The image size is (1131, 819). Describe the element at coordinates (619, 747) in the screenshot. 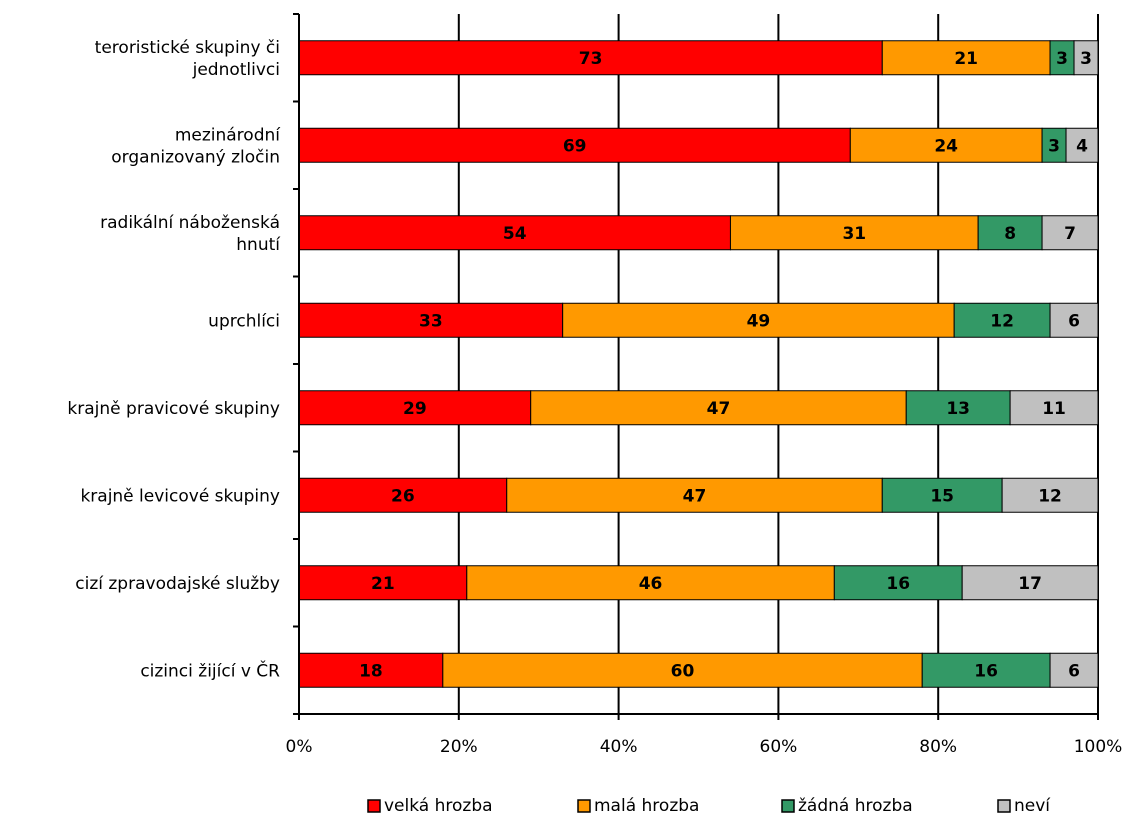

I see `x-tick-label: 40%` at that location.